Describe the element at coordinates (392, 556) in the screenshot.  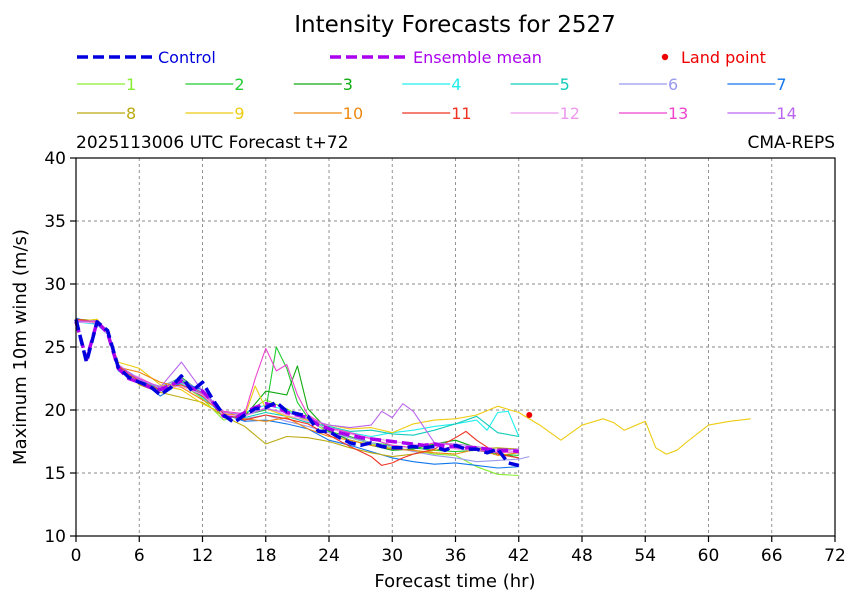
I see `x-tick-label: 30` at that location.